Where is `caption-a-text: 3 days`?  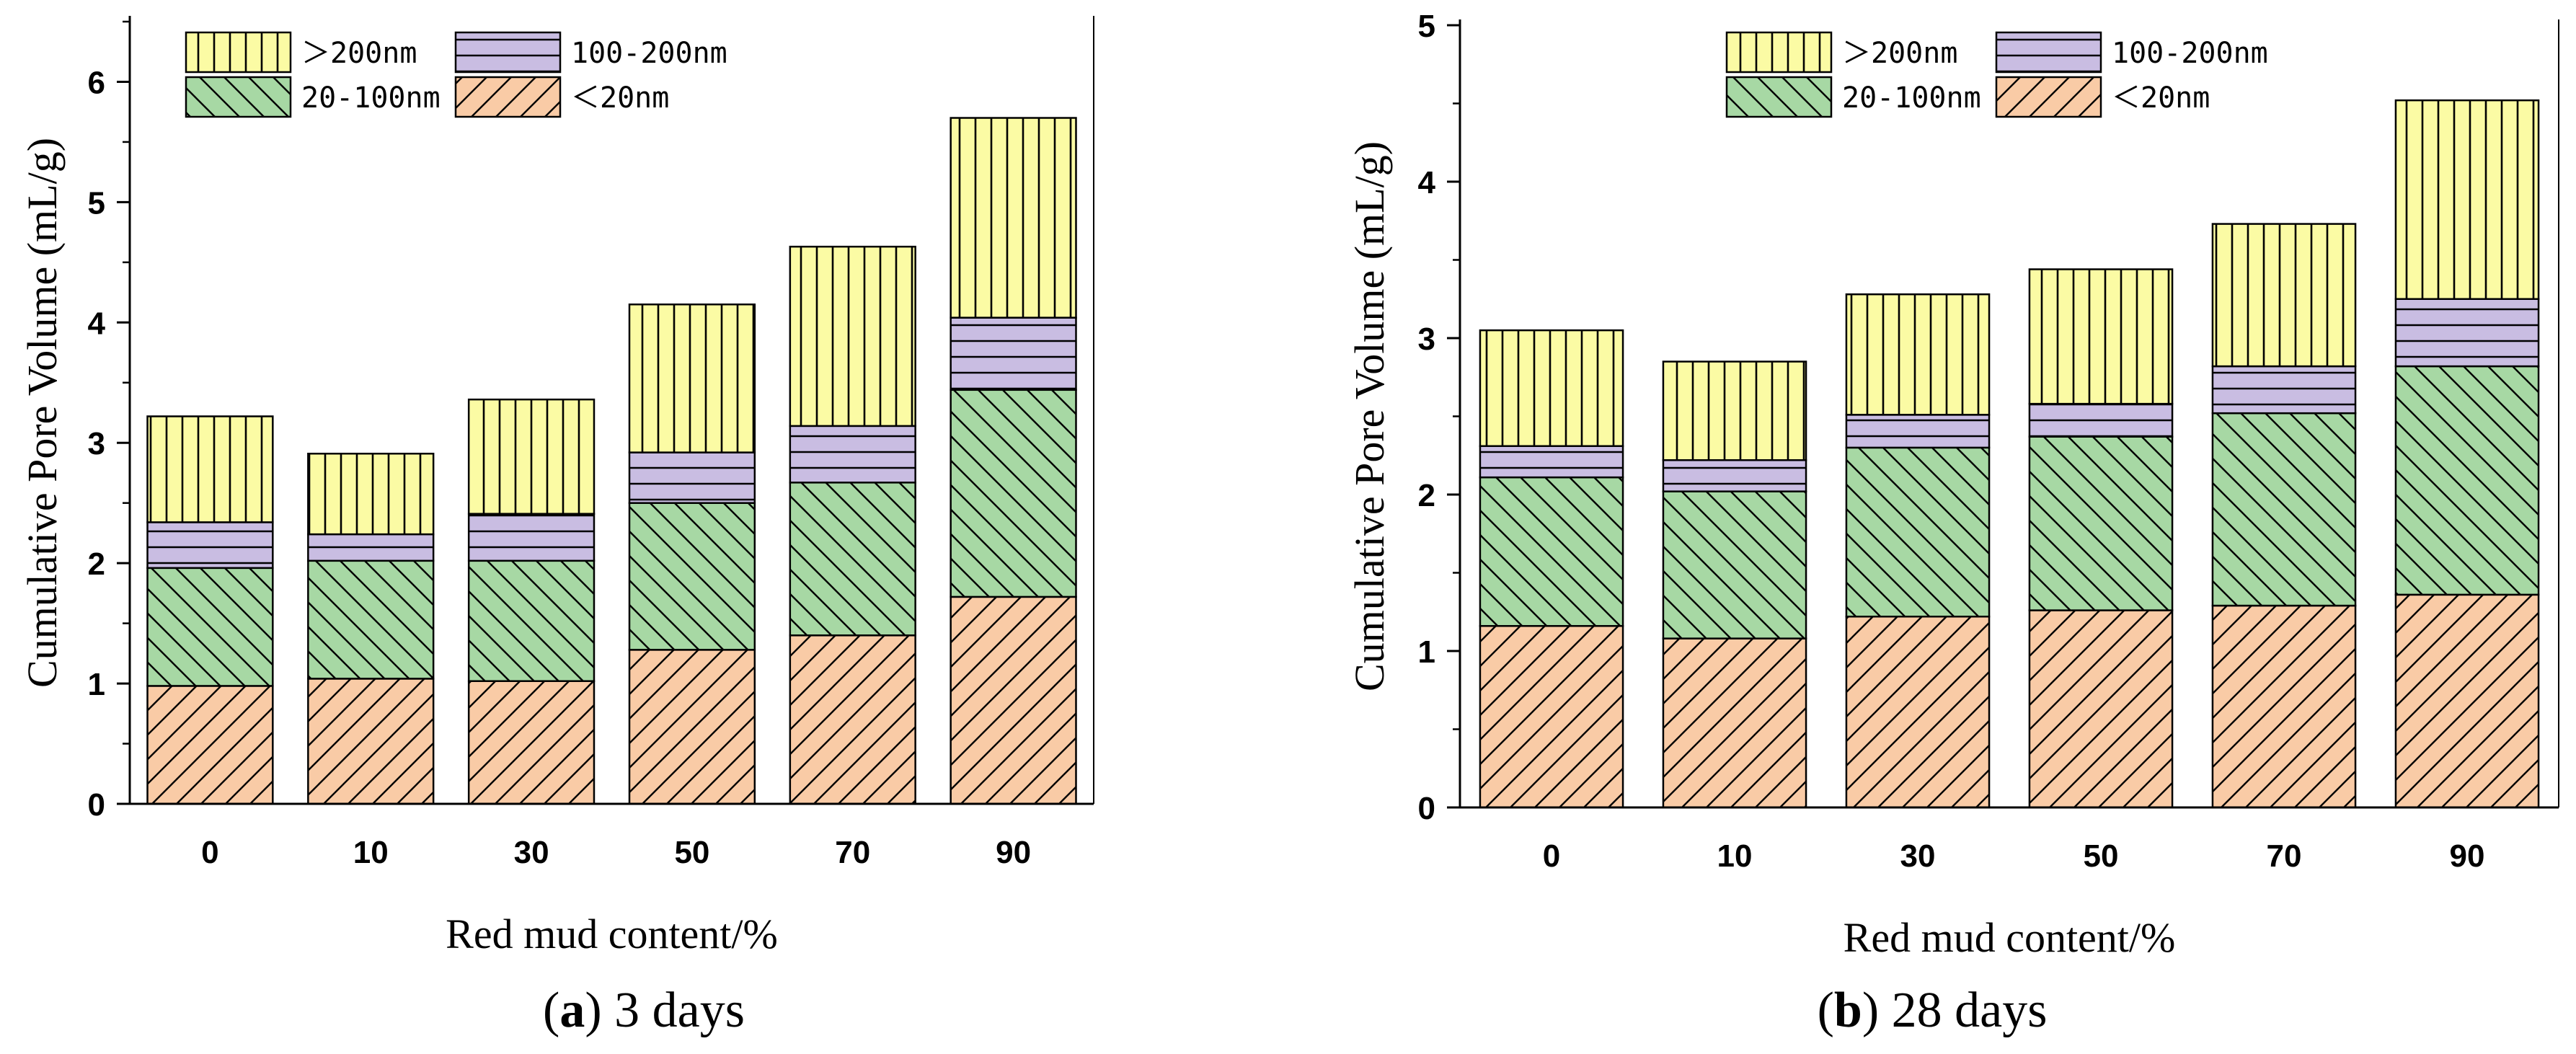
caption-a-text: 3 days is located at coordinates (673, 1010).